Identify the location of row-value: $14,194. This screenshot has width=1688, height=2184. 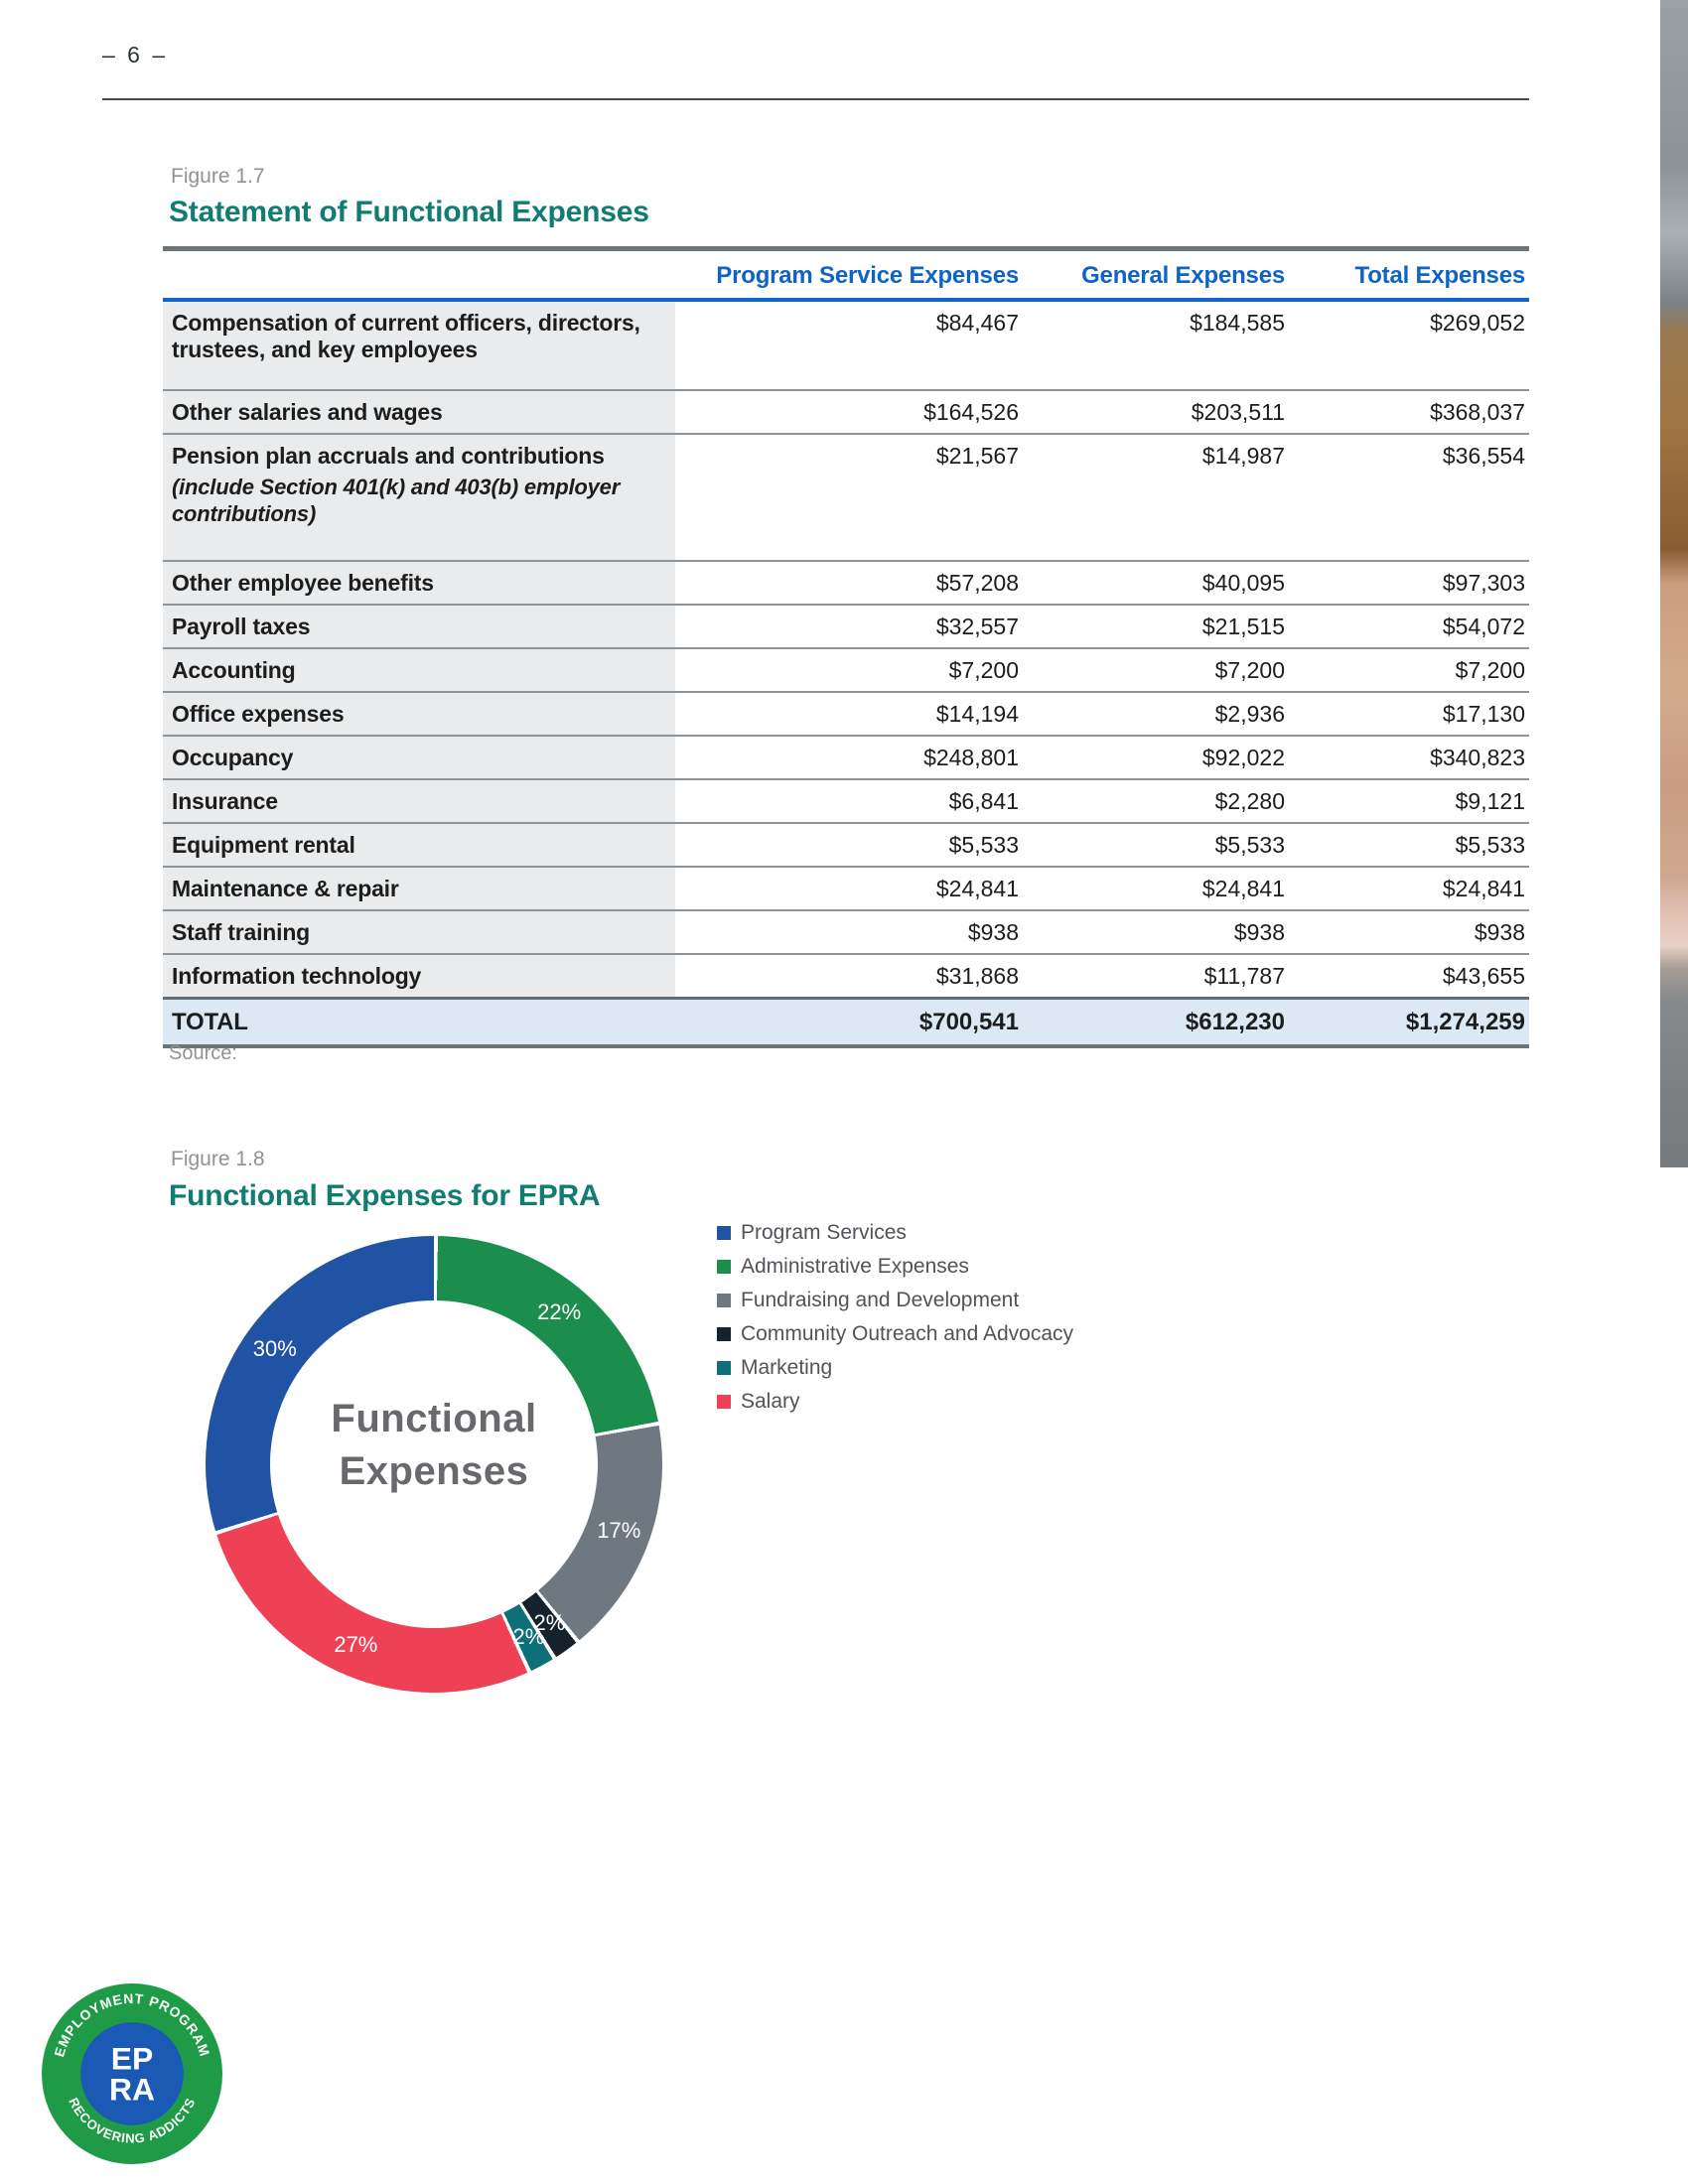
(977, 714).